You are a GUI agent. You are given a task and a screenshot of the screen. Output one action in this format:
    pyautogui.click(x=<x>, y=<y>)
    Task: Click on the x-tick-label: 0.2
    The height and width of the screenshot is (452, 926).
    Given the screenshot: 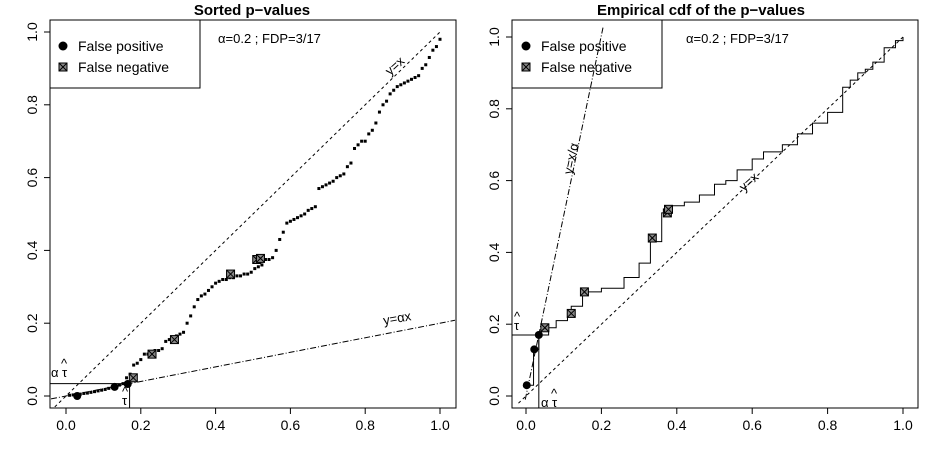 What is the action you would take?
    pyautogui.click(x=141, y=425)
    